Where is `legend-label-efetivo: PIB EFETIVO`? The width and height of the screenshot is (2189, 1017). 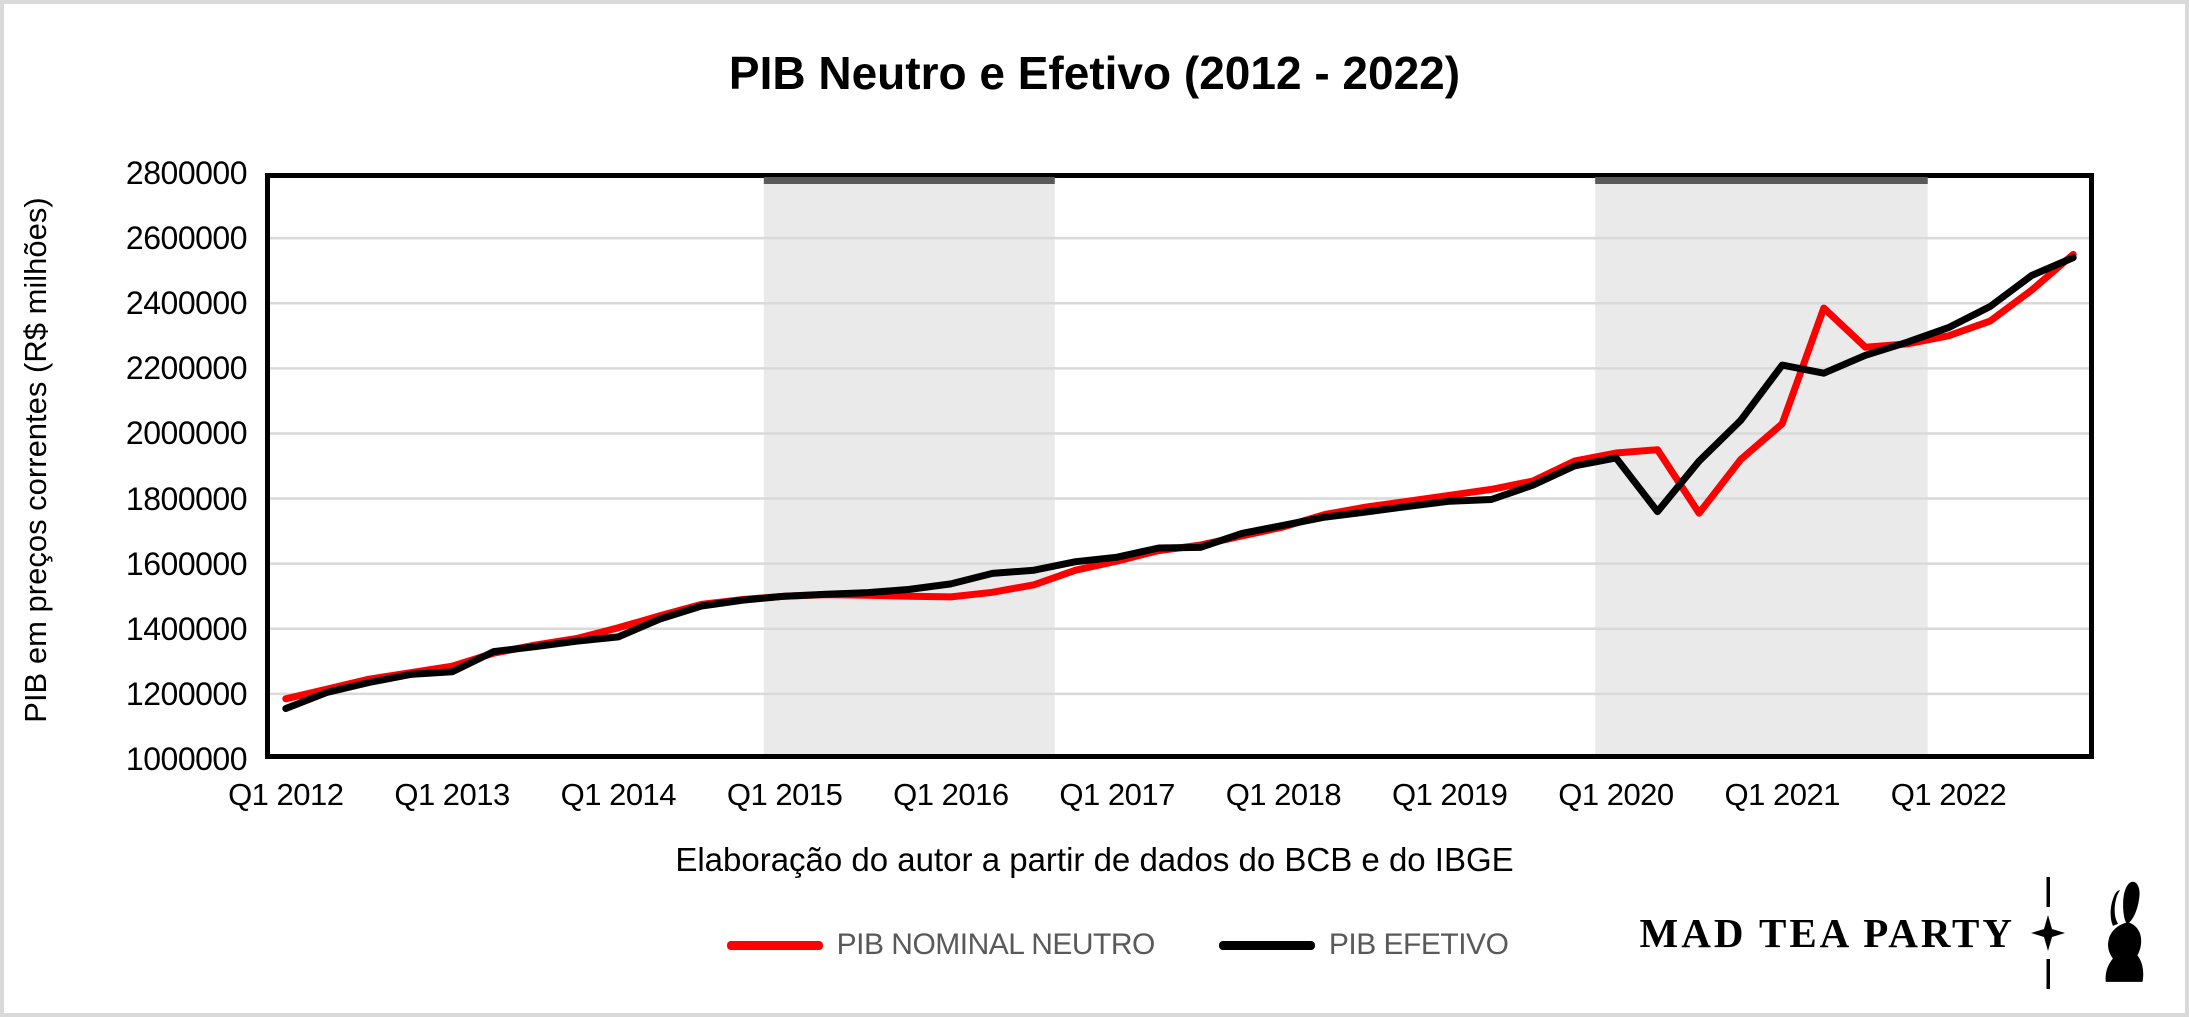 legend-label-efetivo: PIB EFETIVO is located at coordinates (1418, 944).